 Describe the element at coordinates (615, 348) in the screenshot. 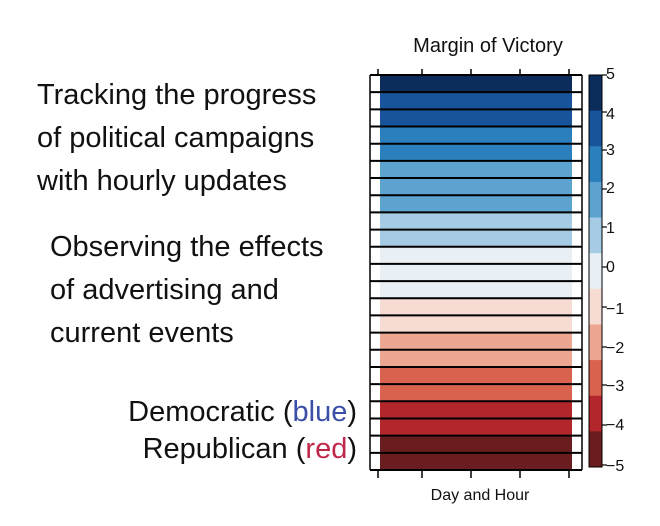

I see `colorbar-tick-label: −2` at that location.